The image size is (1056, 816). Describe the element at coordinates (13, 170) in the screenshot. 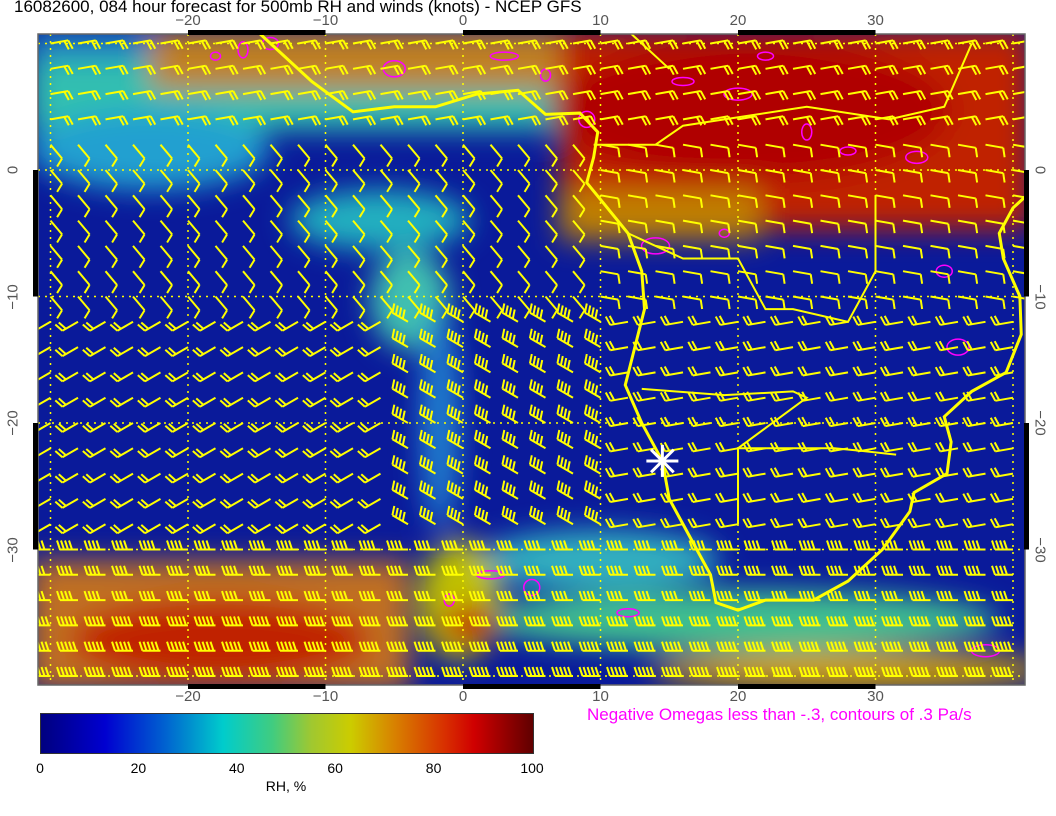

I see `lat-tick-left: 0` at that location.